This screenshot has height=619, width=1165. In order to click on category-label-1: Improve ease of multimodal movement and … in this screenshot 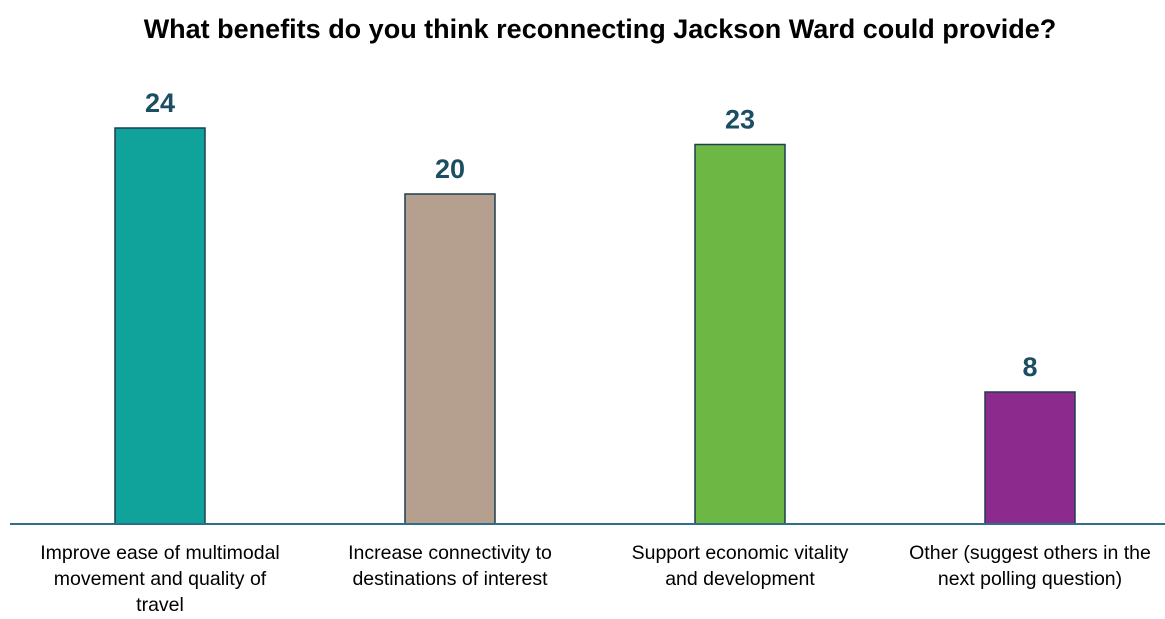, I will do `click(160, 579)`.